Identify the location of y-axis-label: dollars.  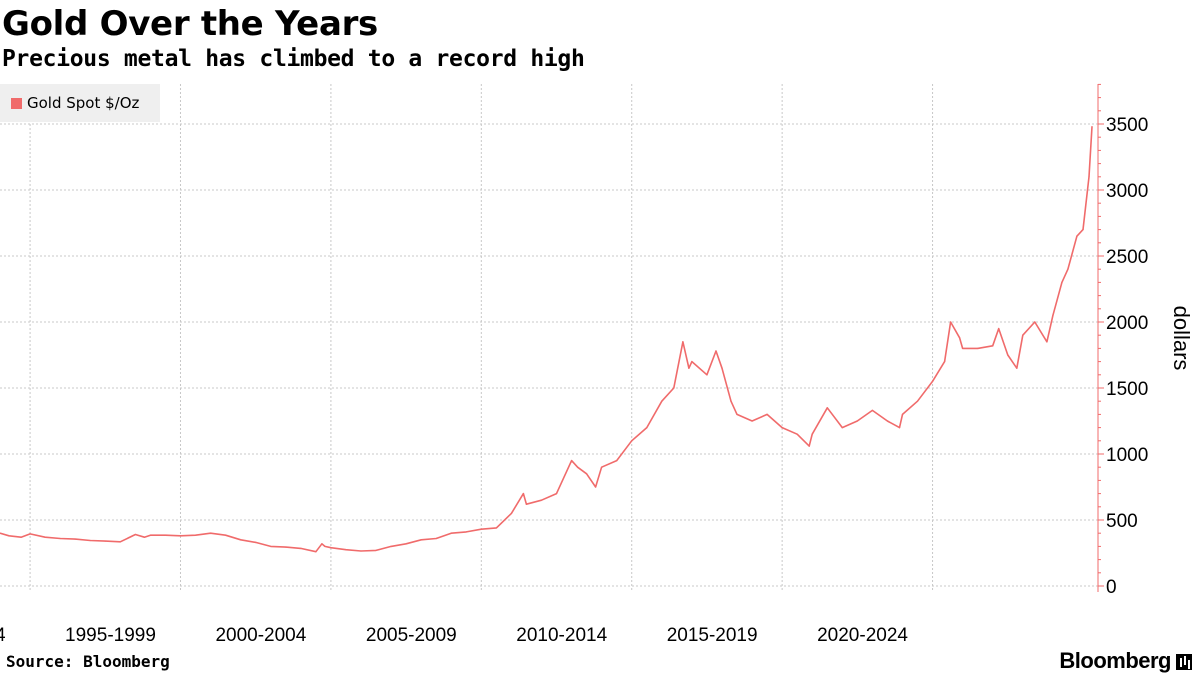
(1181, 338).